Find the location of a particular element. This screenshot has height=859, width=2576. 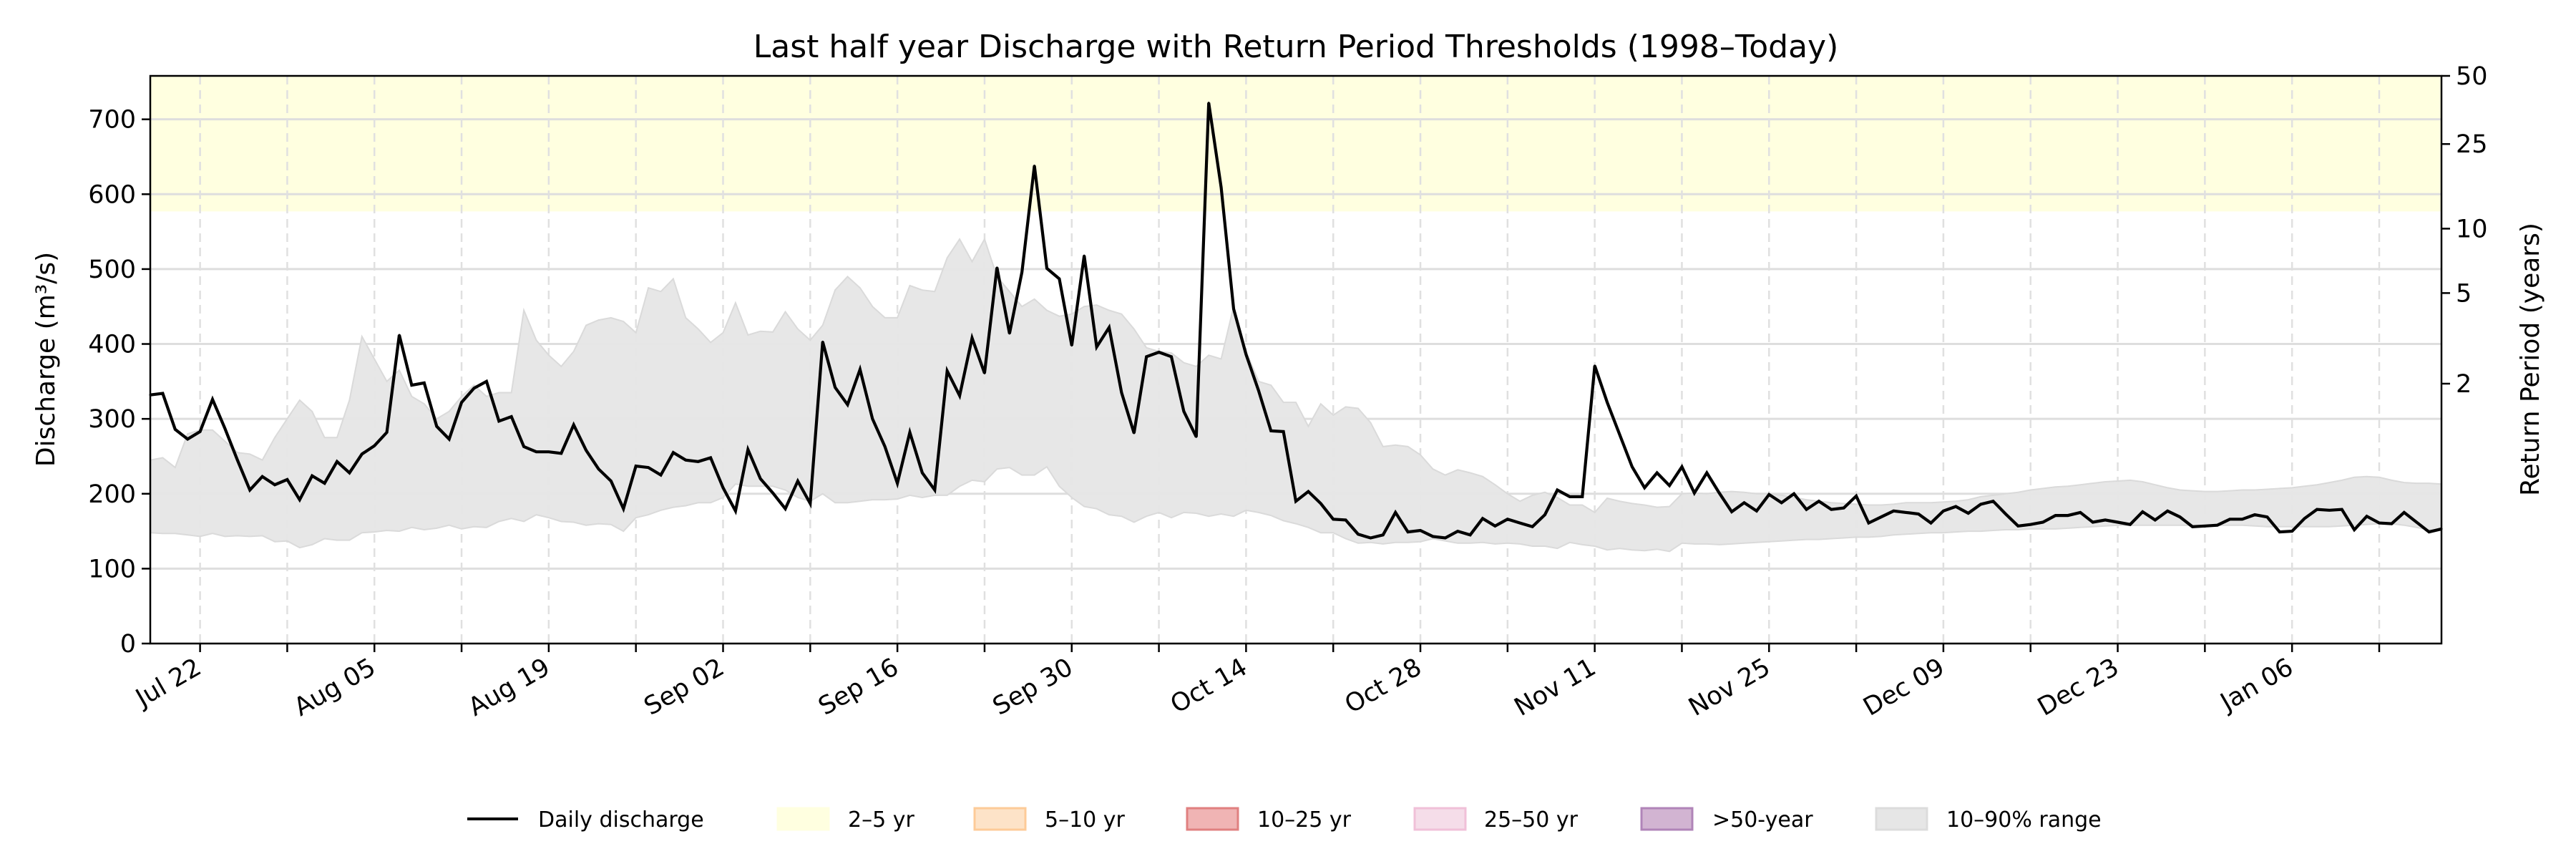

legend-label-daily-discharge: Daily discharge is located at coordinates (621, 820).